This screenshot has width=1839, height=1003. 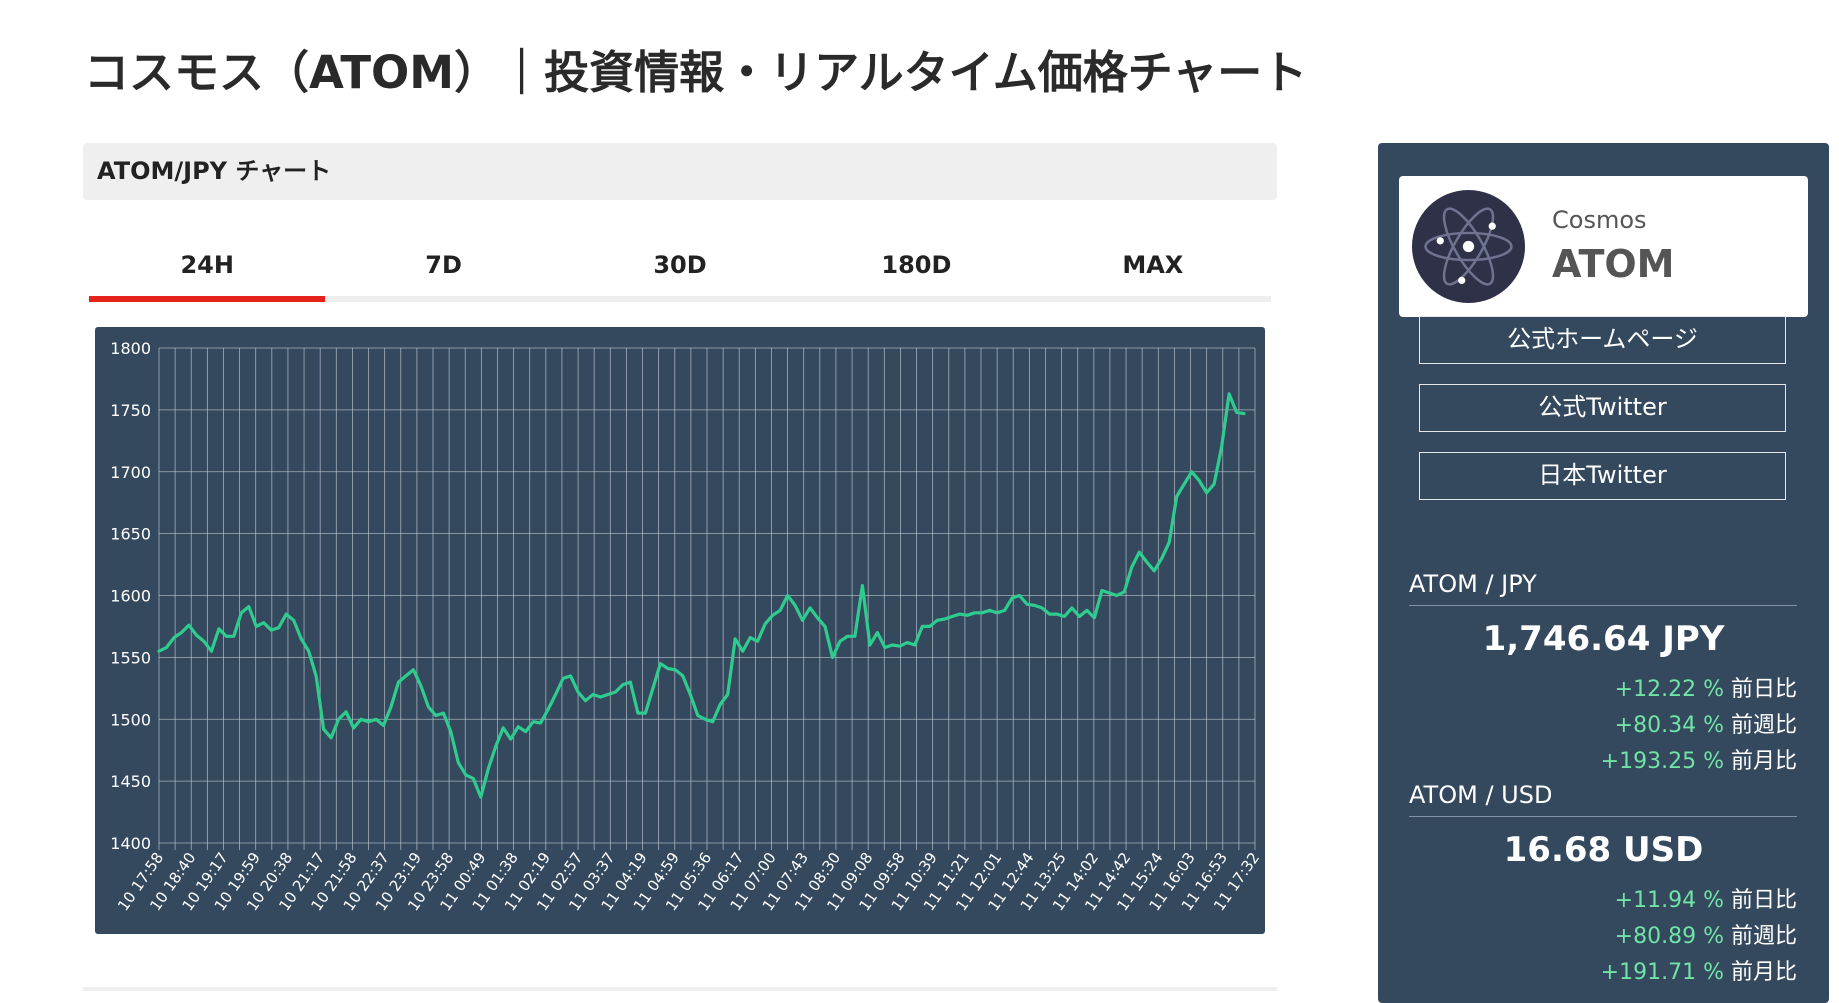 I want to click on change-row: +11.94 % 前日比, so click(x=1706, y=898).